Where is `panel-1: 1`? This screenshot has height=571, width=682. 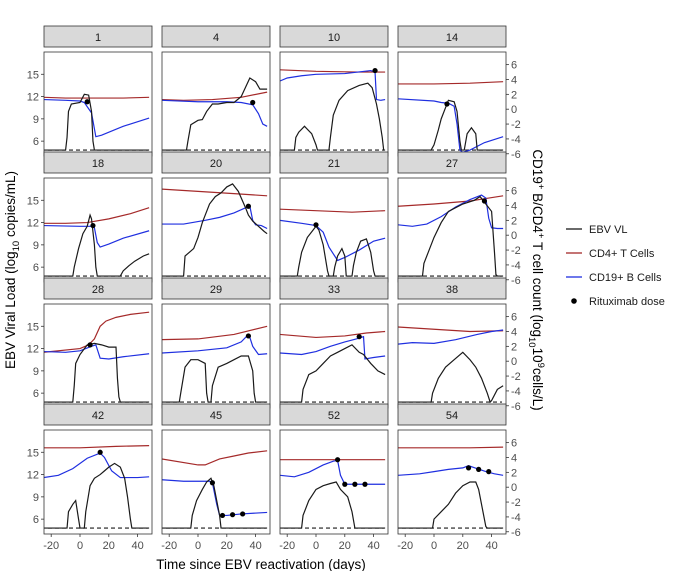 panel-1: 1 is located at coordinates (98, 91).